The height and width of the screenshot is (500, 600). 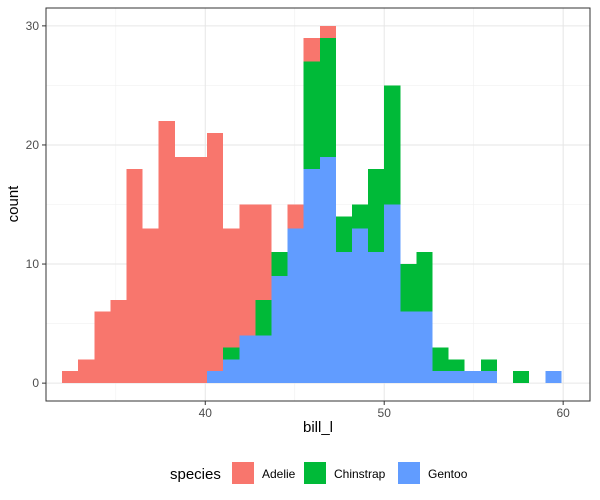 I want to click on legend-label-chinstrap: Chinstrap, so click(x=360, y=474).